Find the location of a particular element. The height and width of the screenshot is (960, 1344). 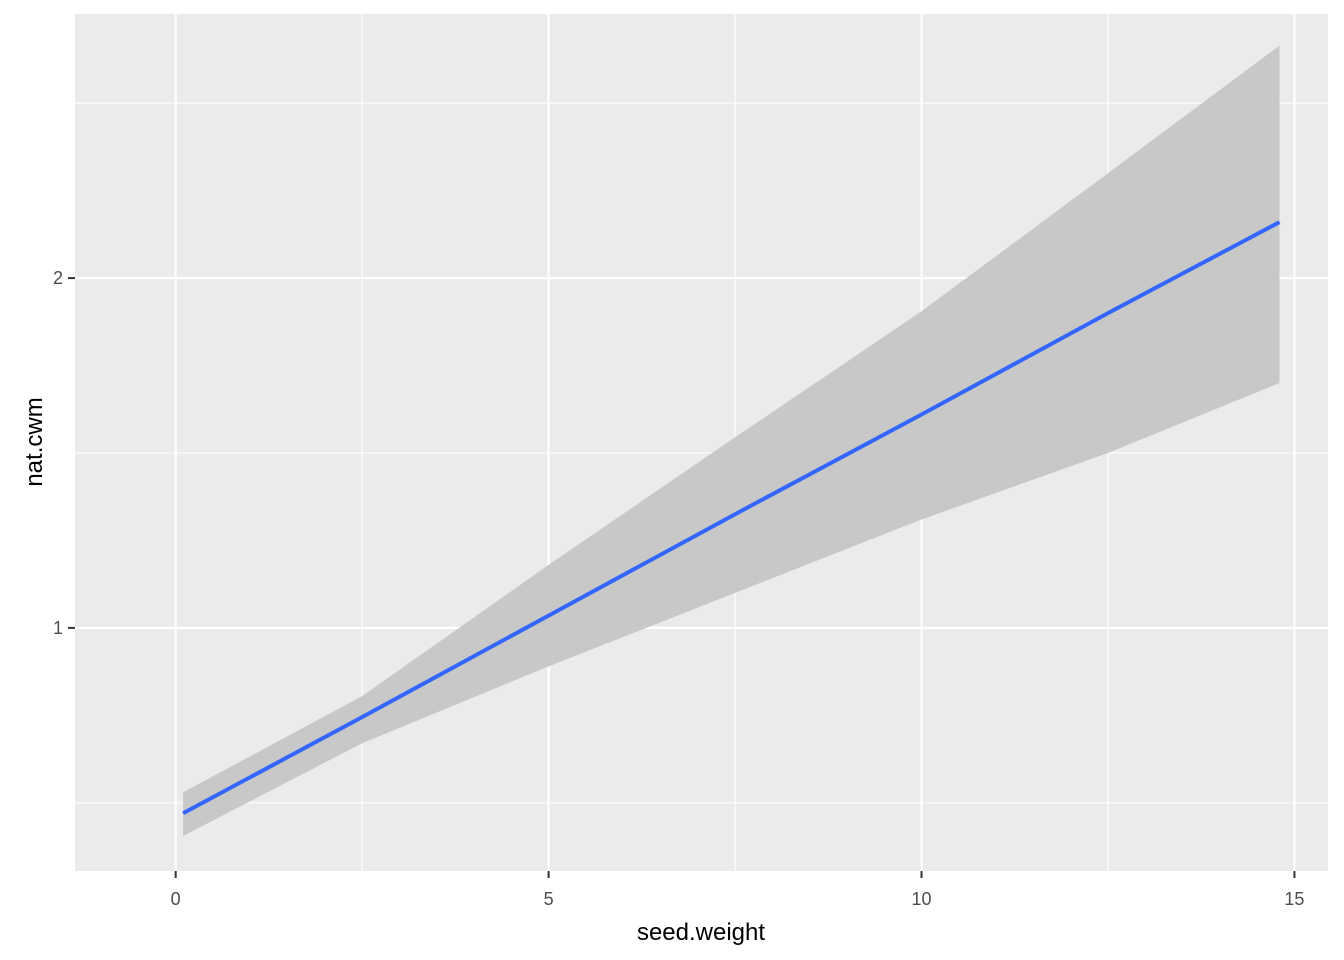

x-tick-label: 5 is located at coordinates (549, 899).